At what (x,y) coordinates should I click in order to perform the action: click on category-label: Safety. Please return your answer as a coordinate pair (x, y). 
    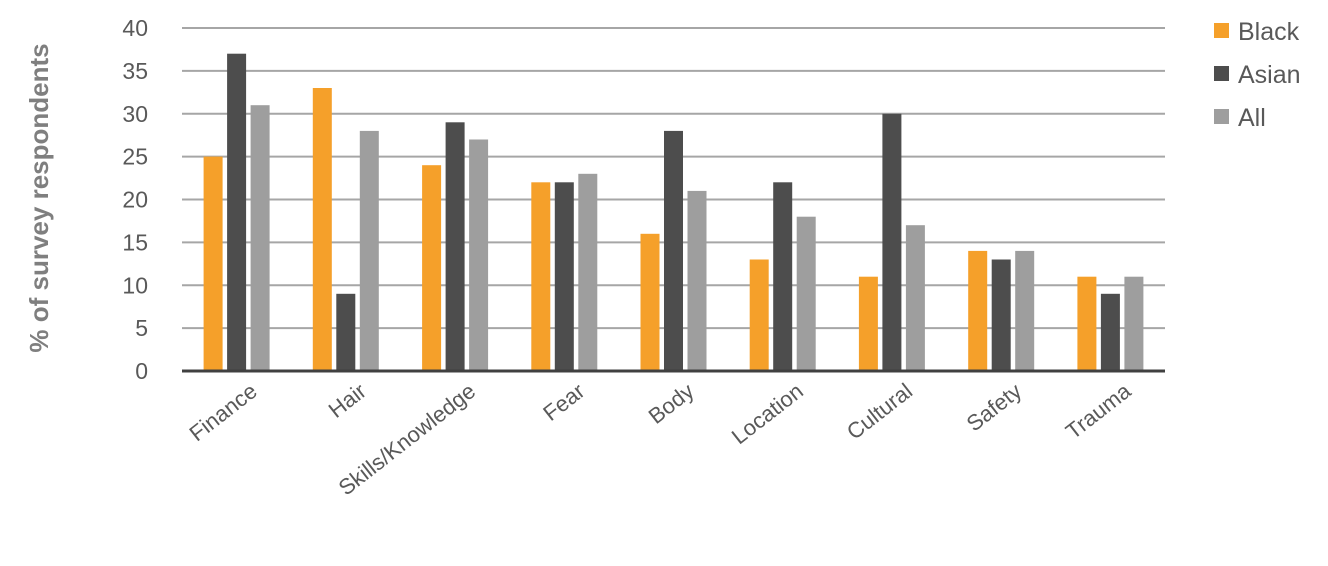
    Looking at the image, I should click on (994, 407).